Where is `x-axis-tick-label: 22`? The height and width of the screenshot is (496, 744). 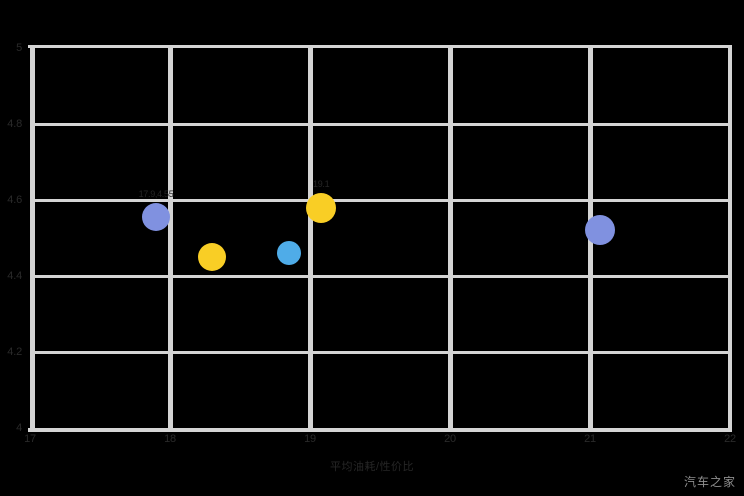 x-axis-tick-label: 22 is located at coordinates (730, 439).